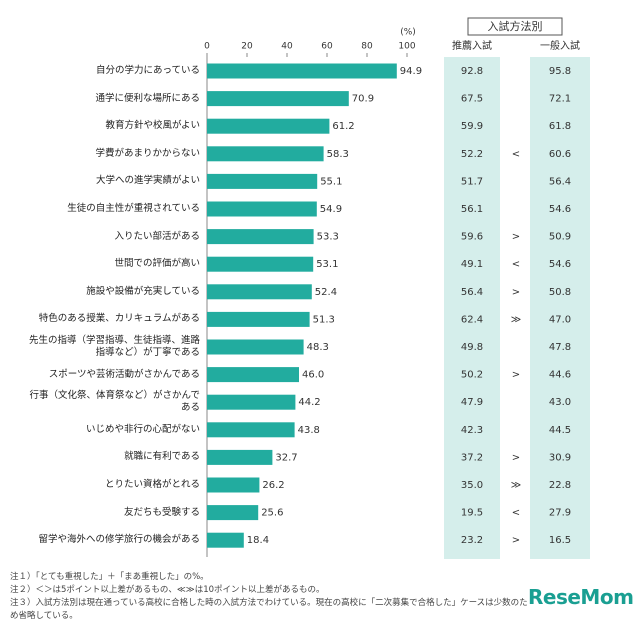 Image resolution: width=640 pixels, height=619 pixels. I want to click on value-label: 53.3, so click(328, 237).